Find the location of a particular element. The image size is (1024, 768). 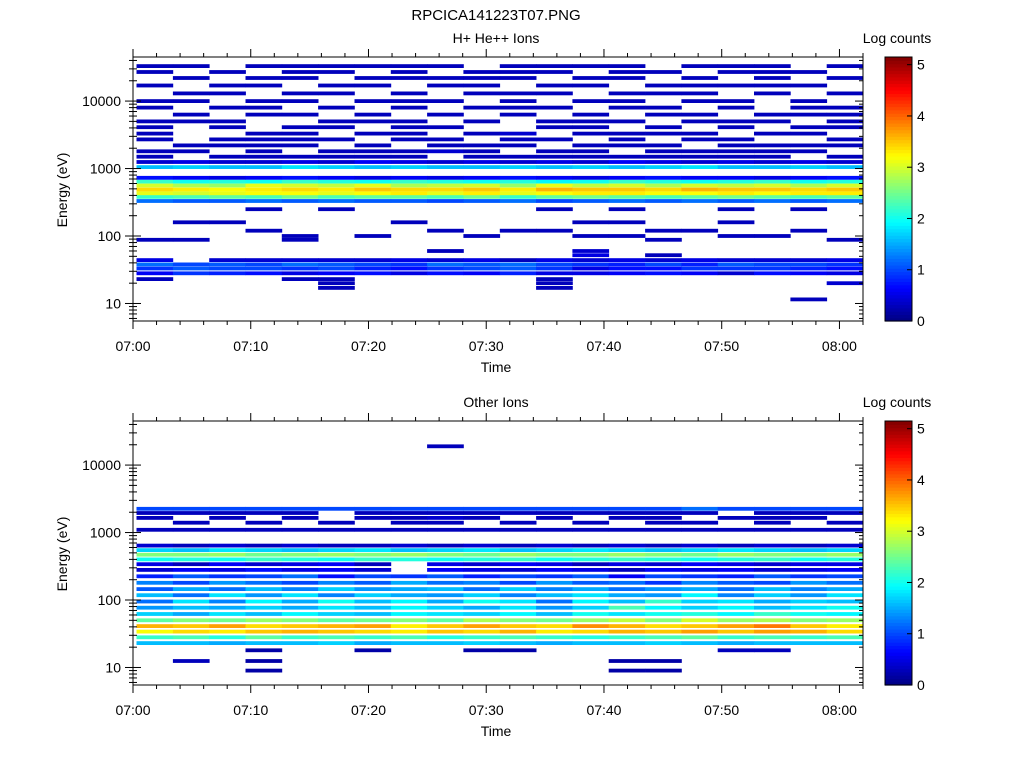

x-tick-label: 08:00 is located at coordinates (839, 346).